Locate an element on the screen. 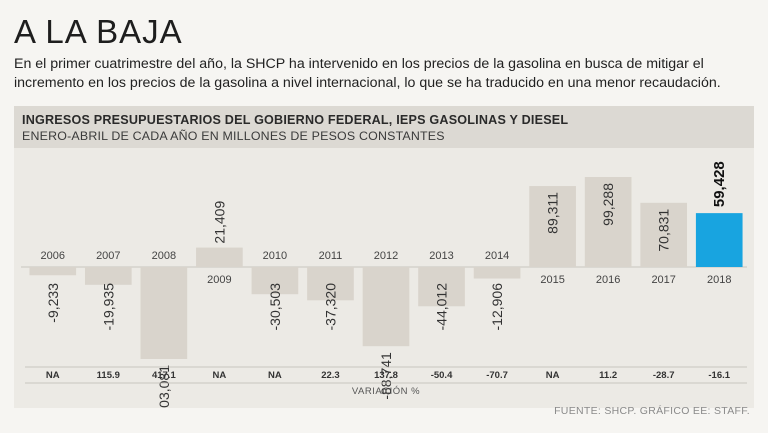  bar-2007 is located at coordinates (108, 276).